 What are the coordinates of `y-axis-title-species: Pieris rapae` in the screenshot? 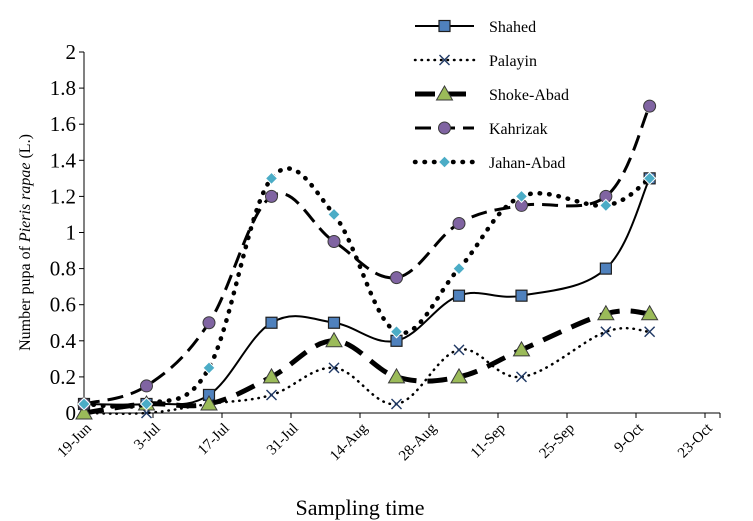 It's located at (25, 203).